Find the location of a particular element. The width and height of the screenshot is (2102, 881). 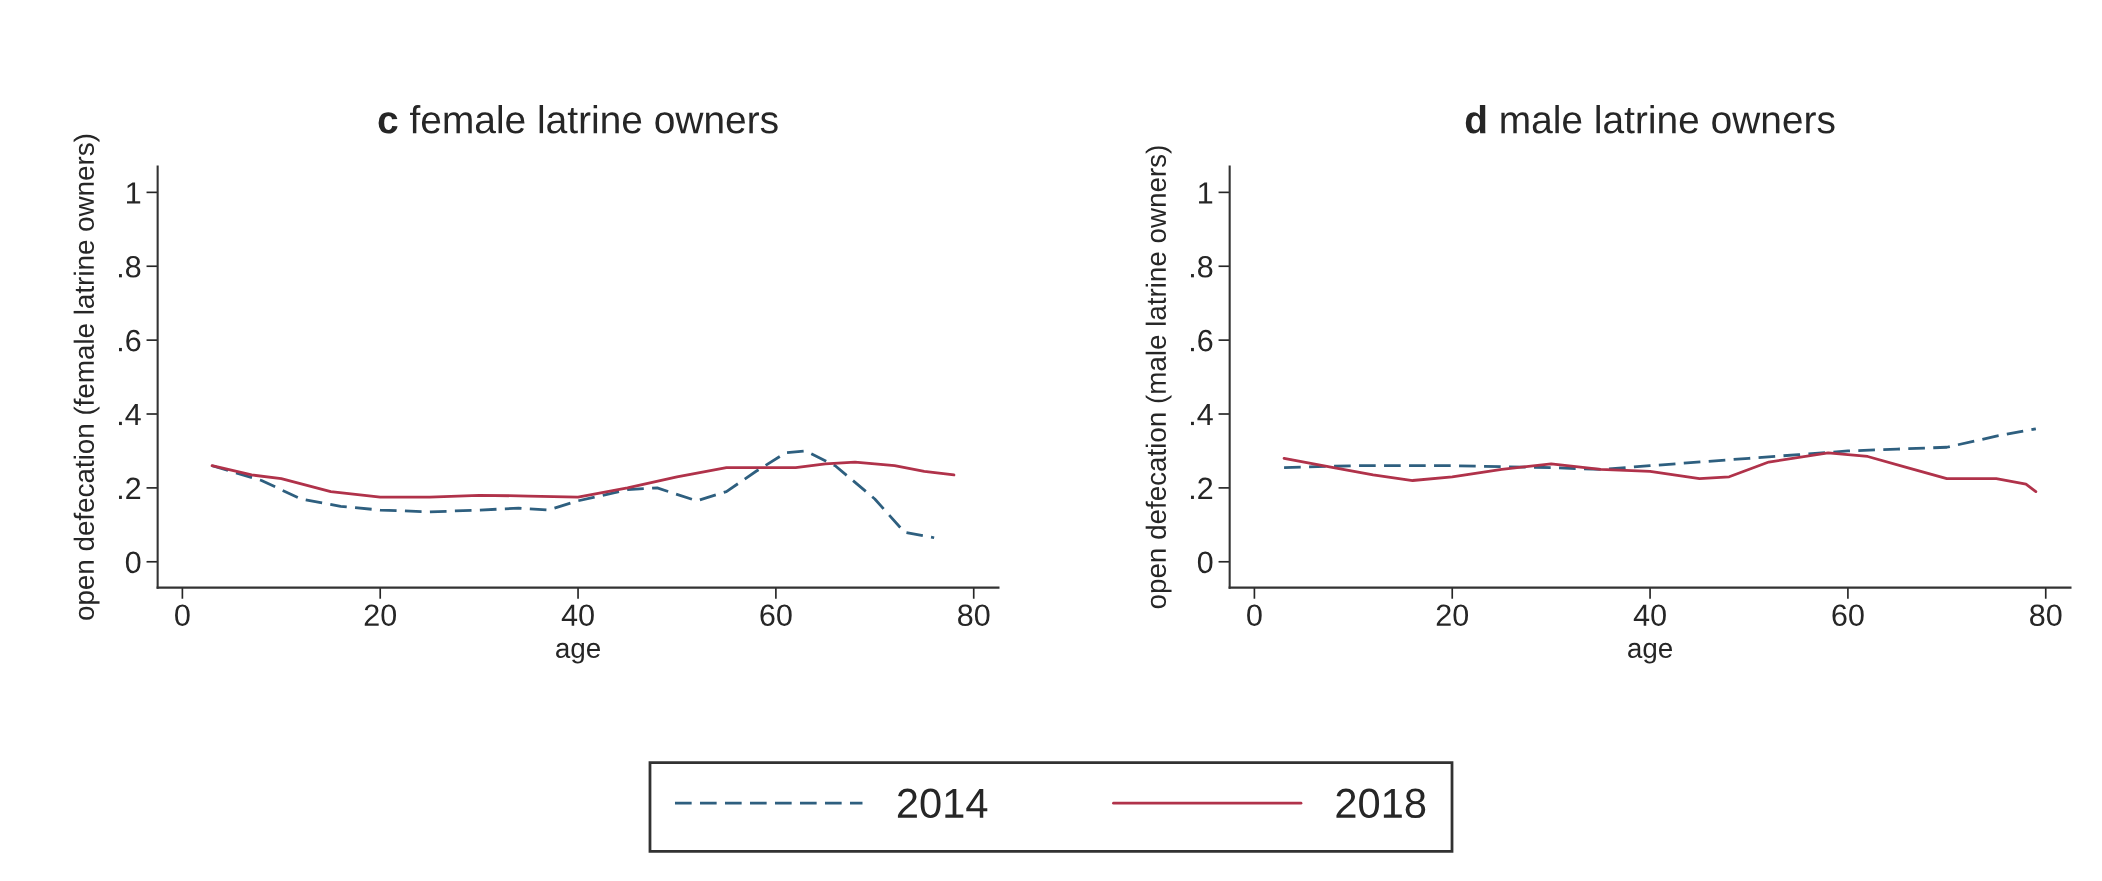

y-axis-title: open defecation (female latrine owners) is located at coordinates (86, 377).